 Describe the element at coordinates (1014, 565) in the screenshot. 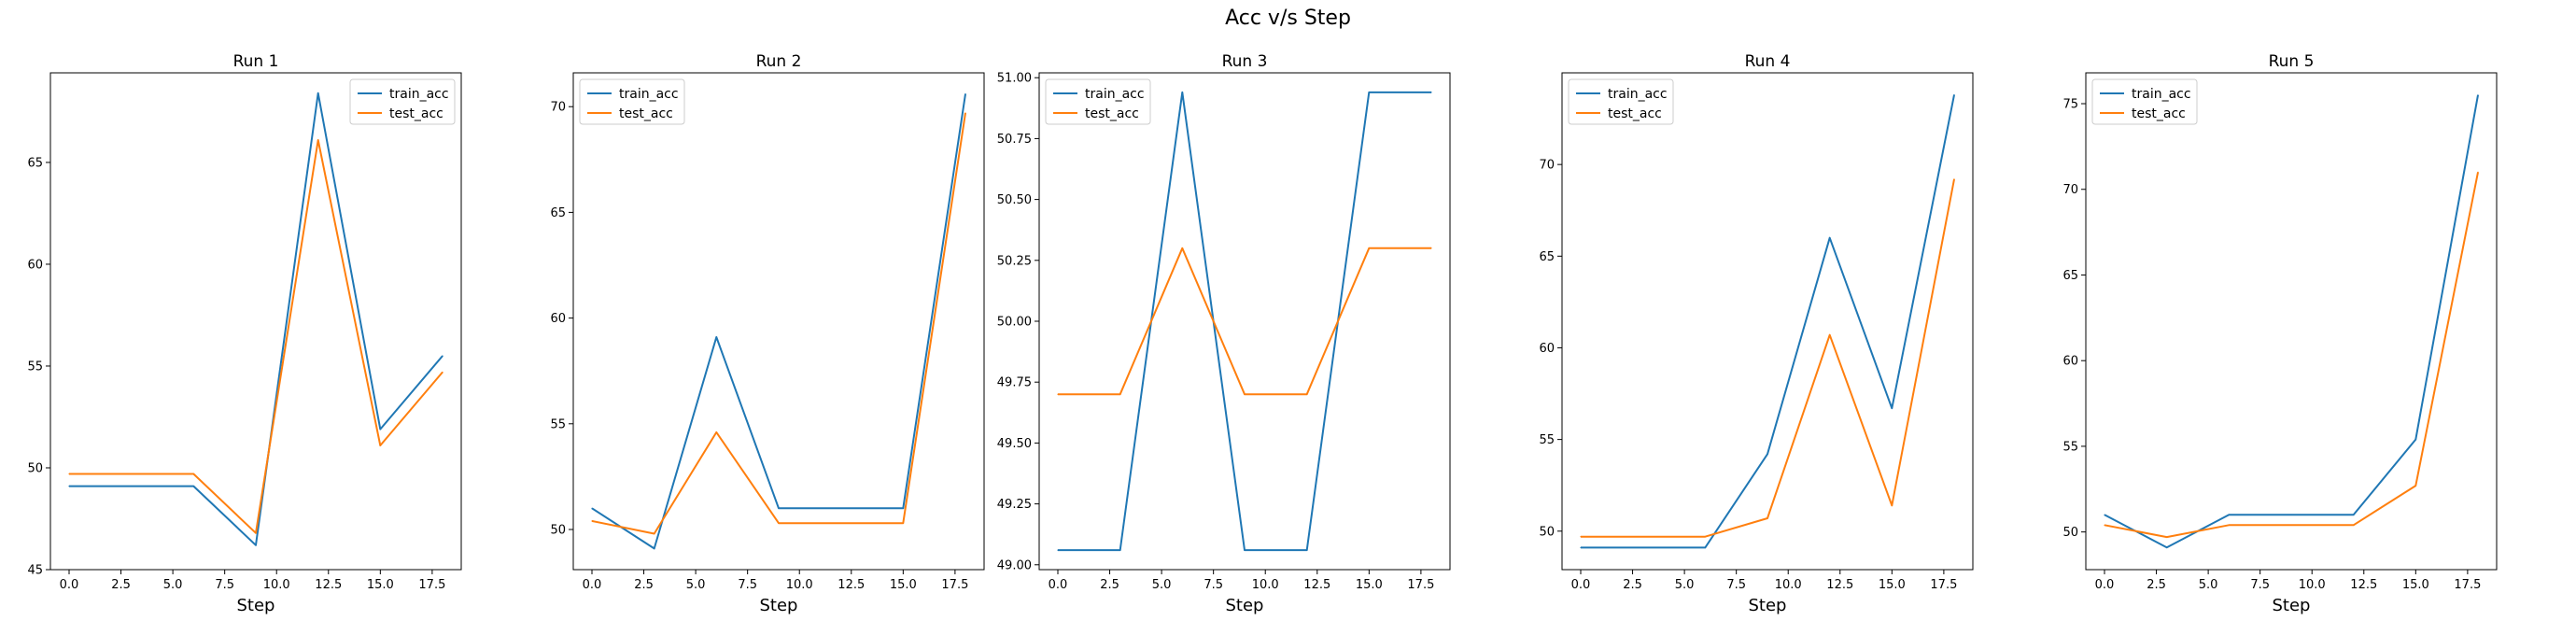

I see `y-tick-label: 49.00` at that location.